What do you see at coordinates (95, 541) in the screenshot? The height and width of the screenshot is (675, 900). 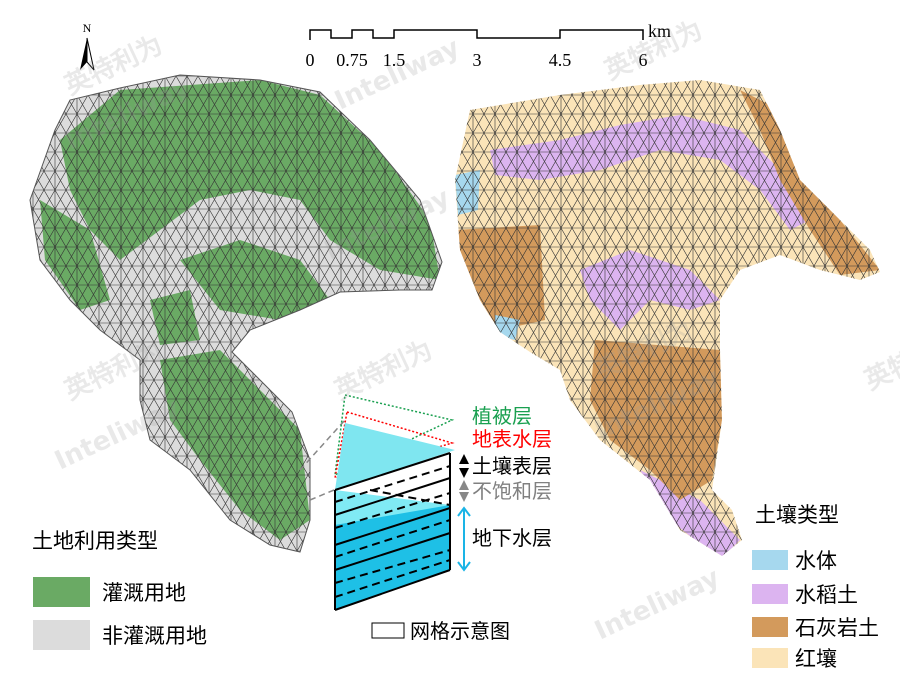 I see `land-use-legend-title: 土地利用类型` at bounding box center [95, 541].